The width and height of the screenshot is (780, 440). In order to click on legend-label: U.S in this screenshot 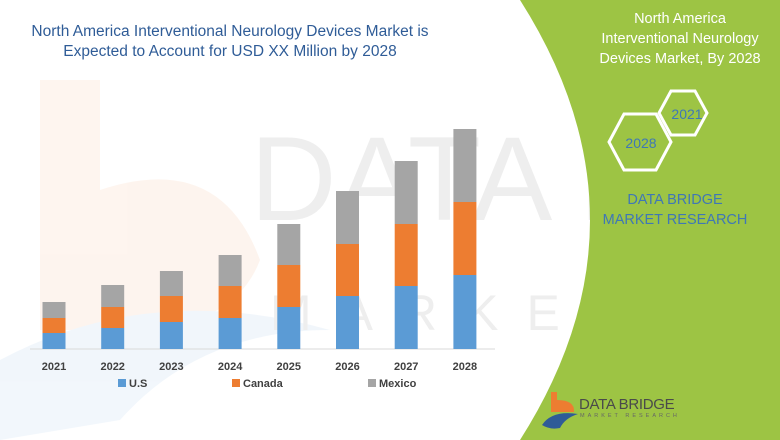, I will do `click(138, 384)`.